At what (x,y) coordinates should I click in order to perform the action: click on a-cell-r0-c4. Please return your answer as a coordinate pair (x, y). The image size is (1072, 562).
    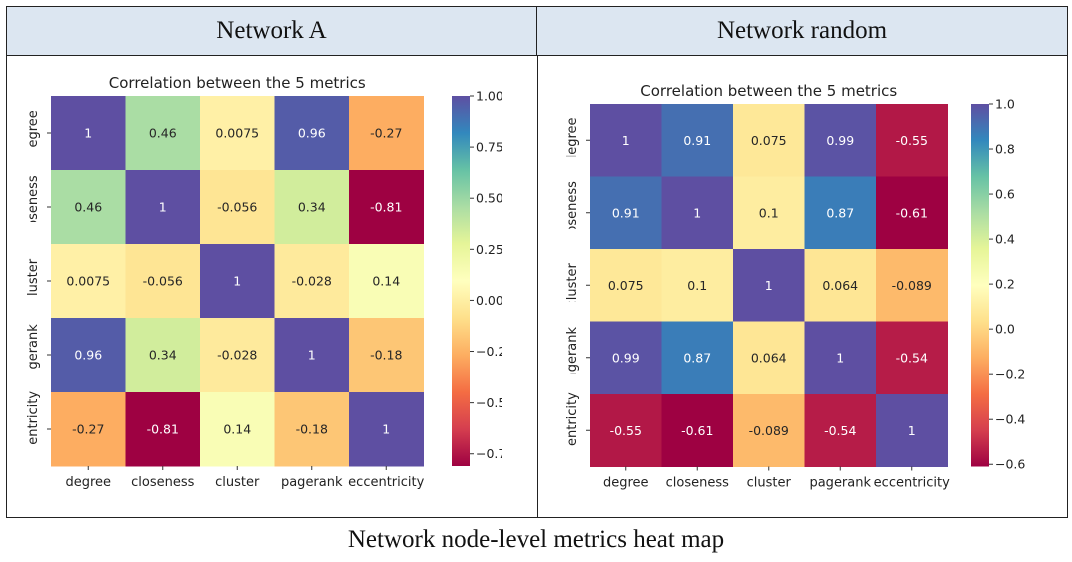
    Looking at the image, I should click on (386, 133).